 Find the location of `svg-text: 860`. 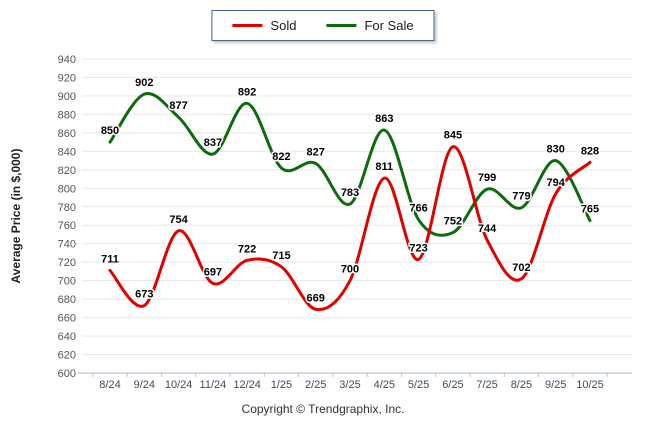

svg-text: 860 is located at coordinates (67, 134).